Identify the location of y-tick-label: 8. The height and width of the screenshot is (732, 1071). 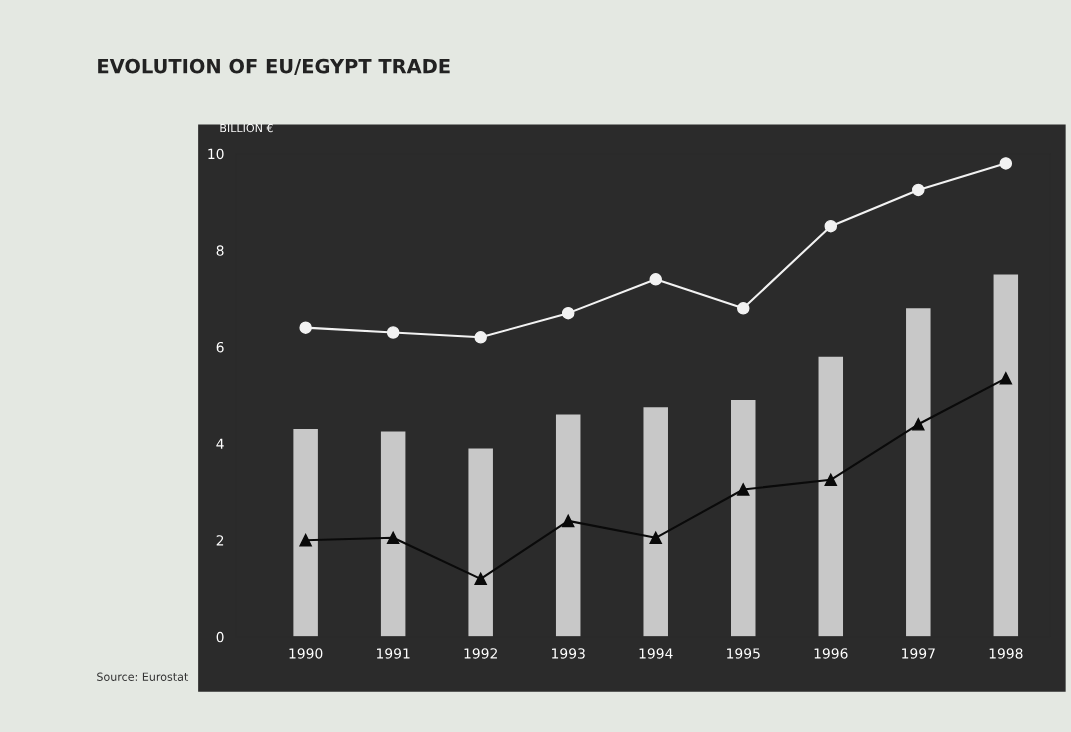
(220, 250).